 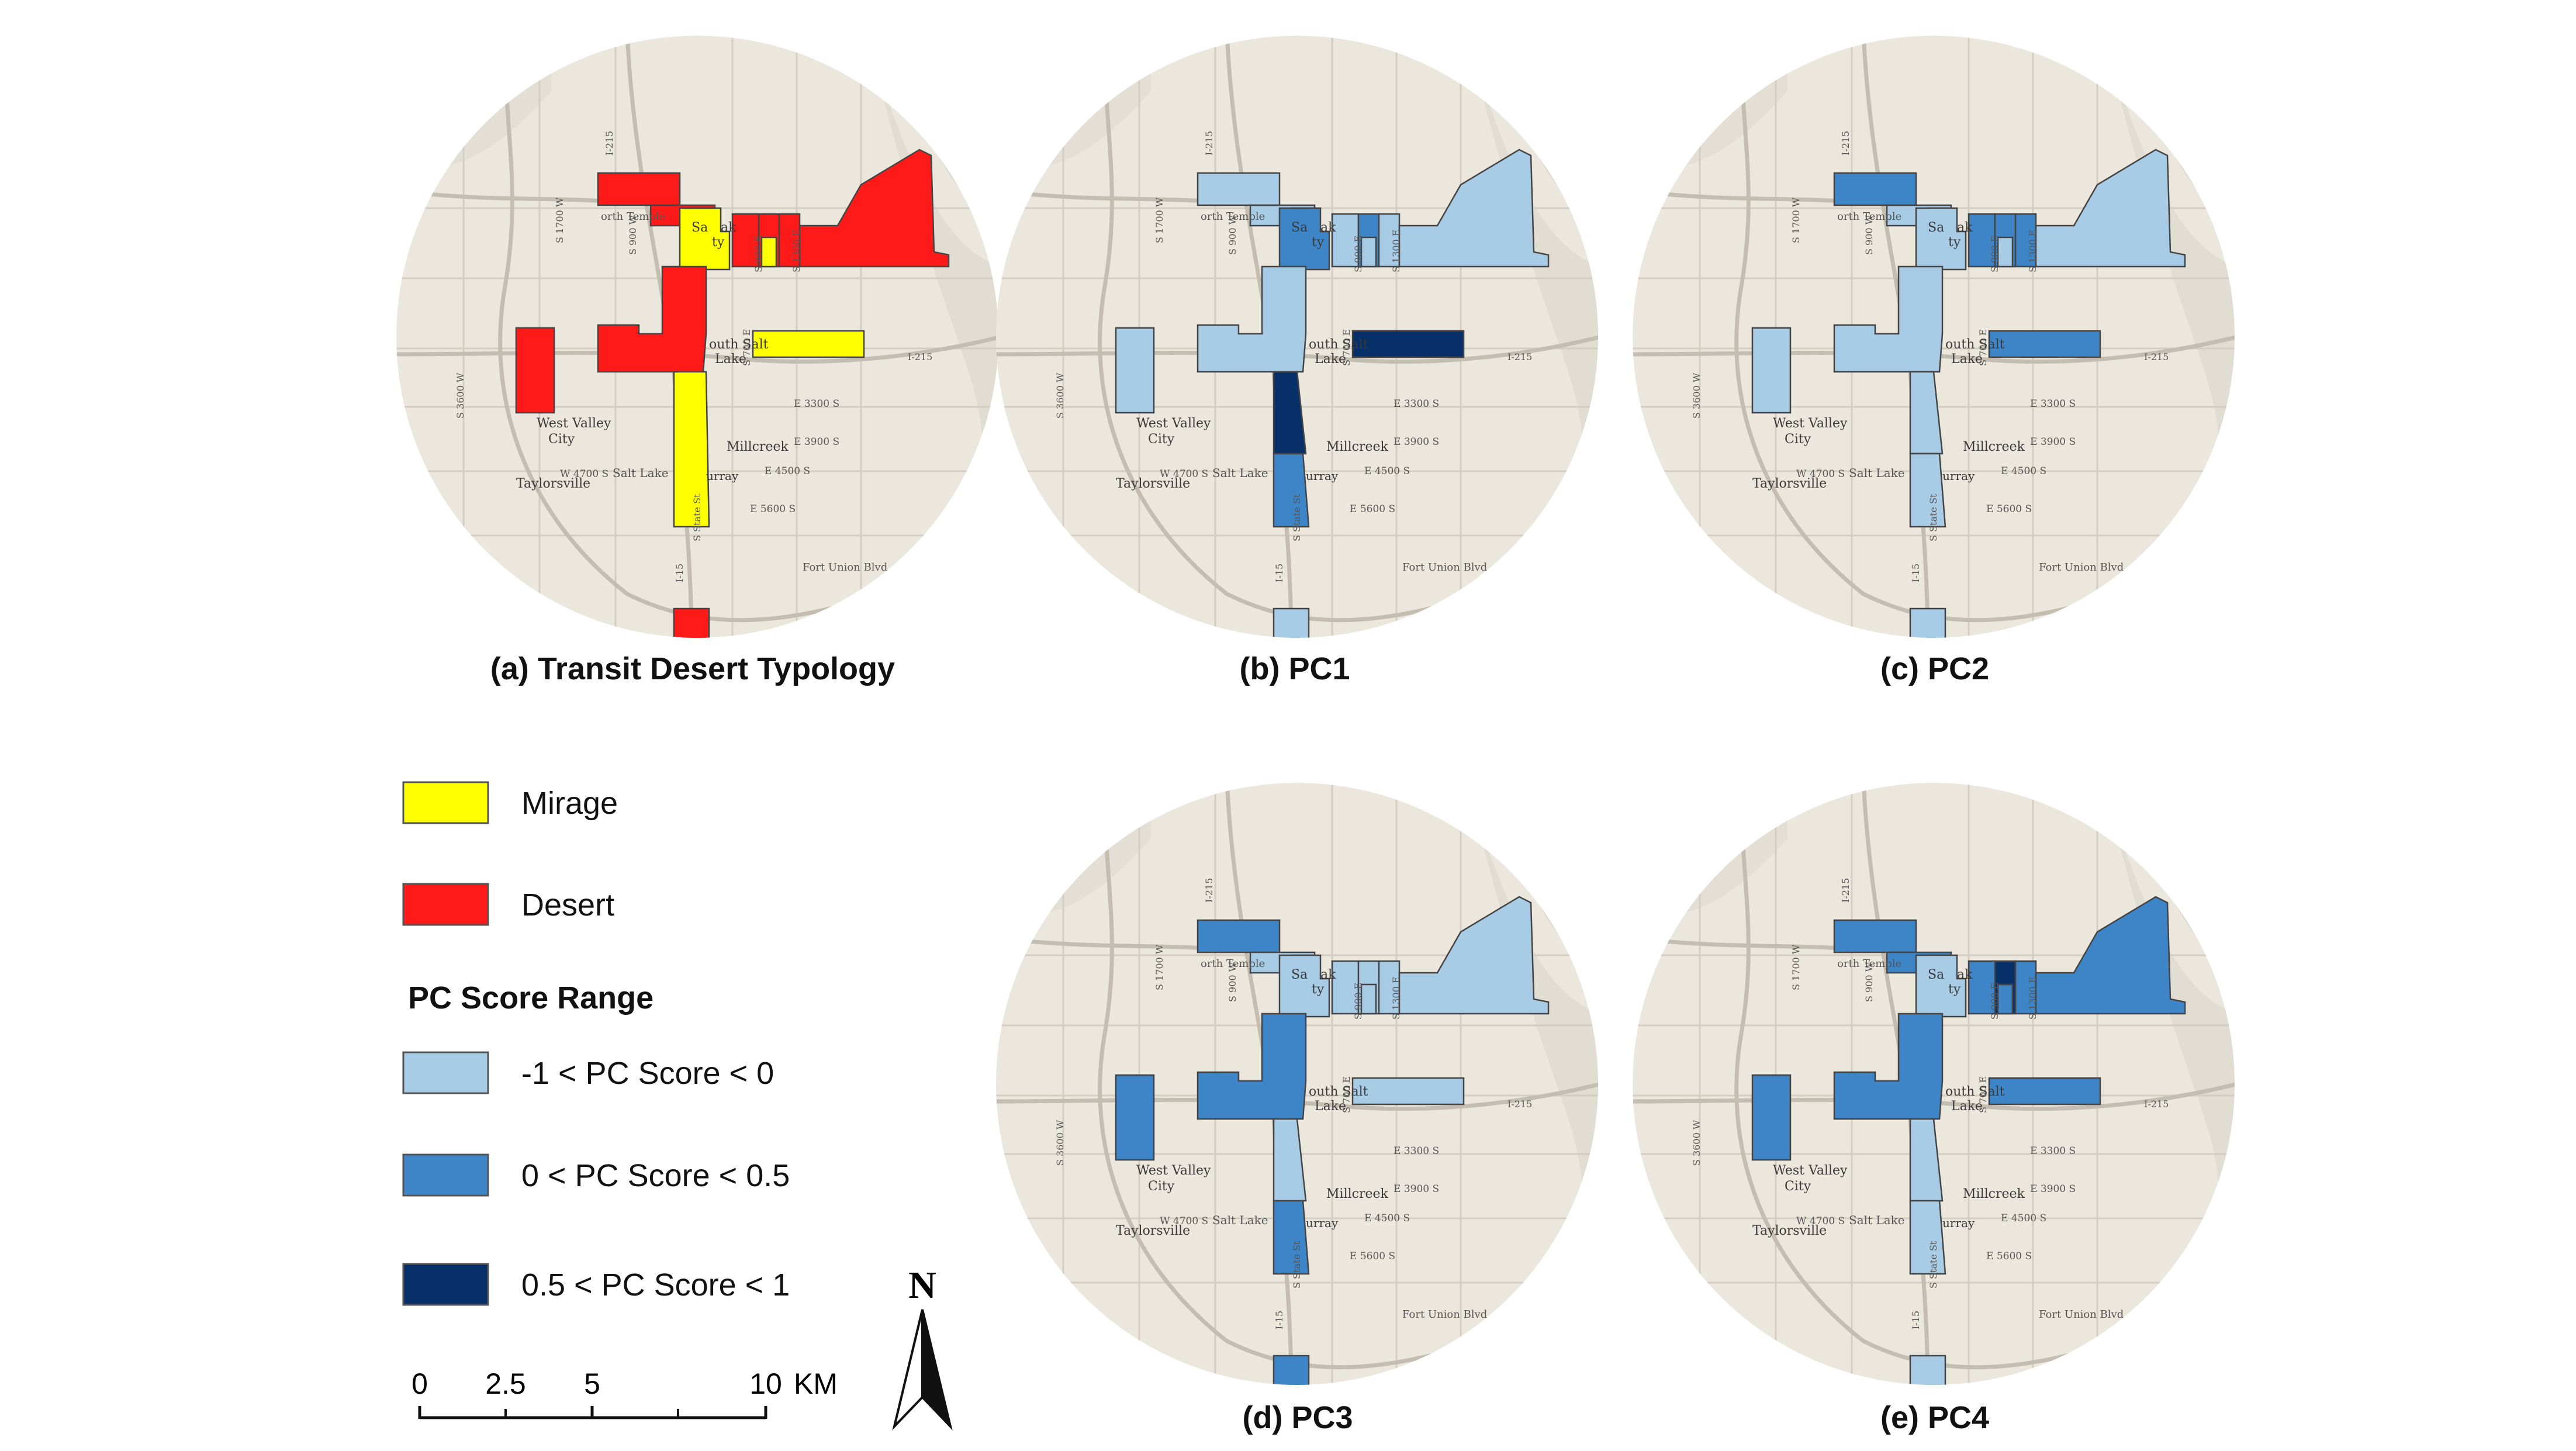 What do you see at coordinates (1240, 473) in the screenshot?
I see `map-place-label: Salt Lake` at bounding box center [1240, 473].